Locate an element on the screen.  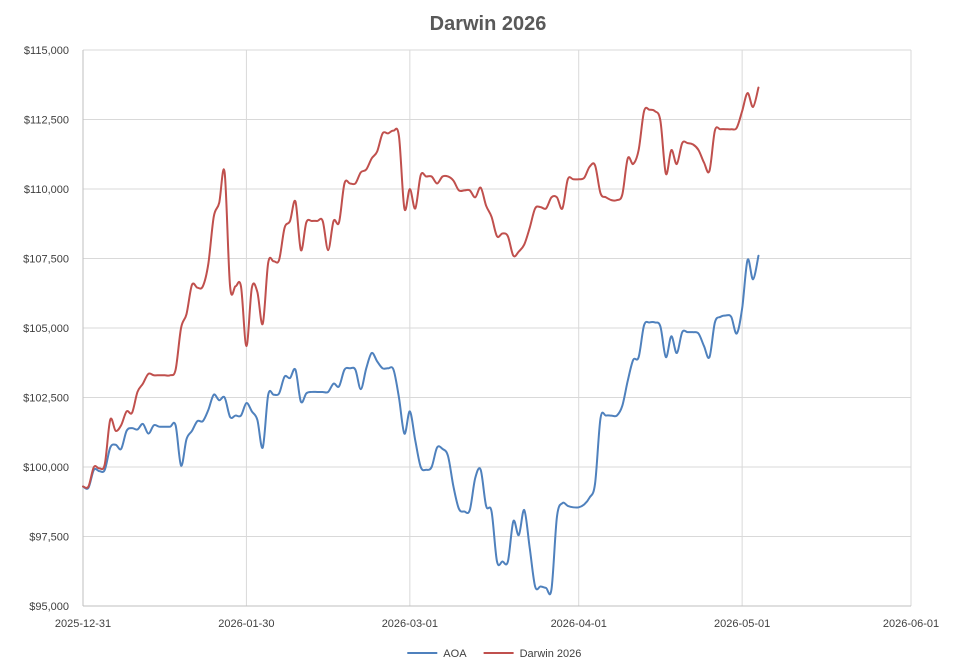
x-tick-label: 2026-05-01 is located at coordinates (742, 624).